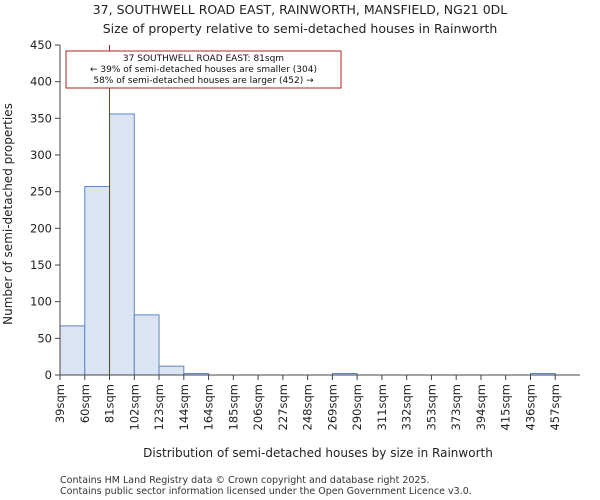  What do you see at coordinates (41, 82) in the screenshot?
I see `y-tick-label: 400` at bounding box center [41, 82].